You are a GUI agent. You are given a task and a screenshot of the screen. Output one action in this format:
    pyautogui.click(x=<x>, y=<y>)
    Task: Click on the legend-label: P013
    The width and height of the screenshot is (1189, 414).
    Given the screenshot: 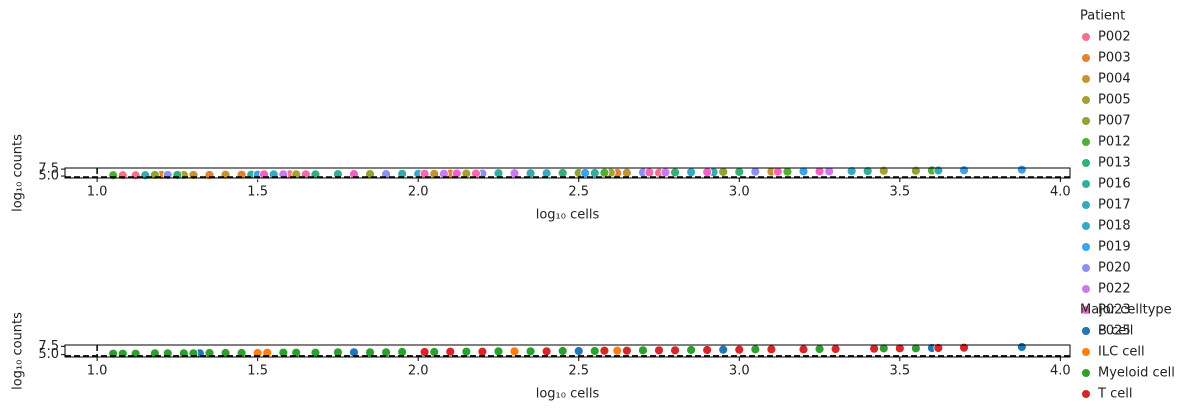 What is the action you would take?
    pyautogui.click(x=1114, y=163)
    